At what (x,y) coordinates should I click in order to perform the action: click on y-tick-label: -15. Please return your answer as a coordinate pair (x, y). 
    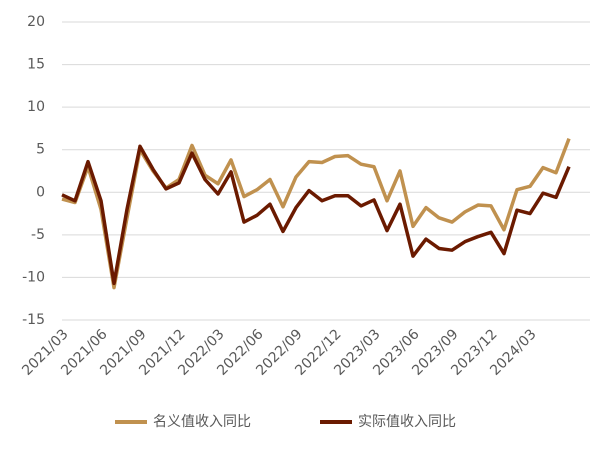
    Looking at the image, I should click on (33, 320).